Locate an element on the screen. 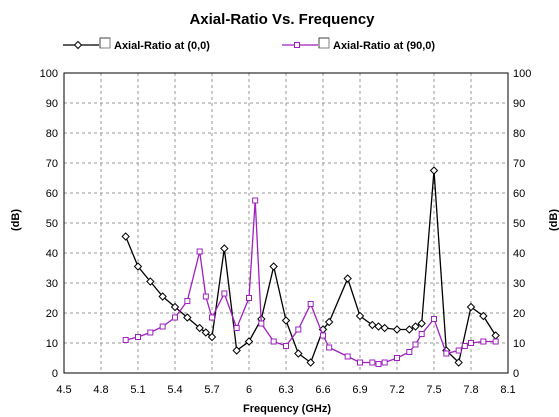 This screenshot has height=417, width=559. y-axis-left: 0 10 20 30 40 50 60 70 80 90 100 is located at coordinates (49, 224).